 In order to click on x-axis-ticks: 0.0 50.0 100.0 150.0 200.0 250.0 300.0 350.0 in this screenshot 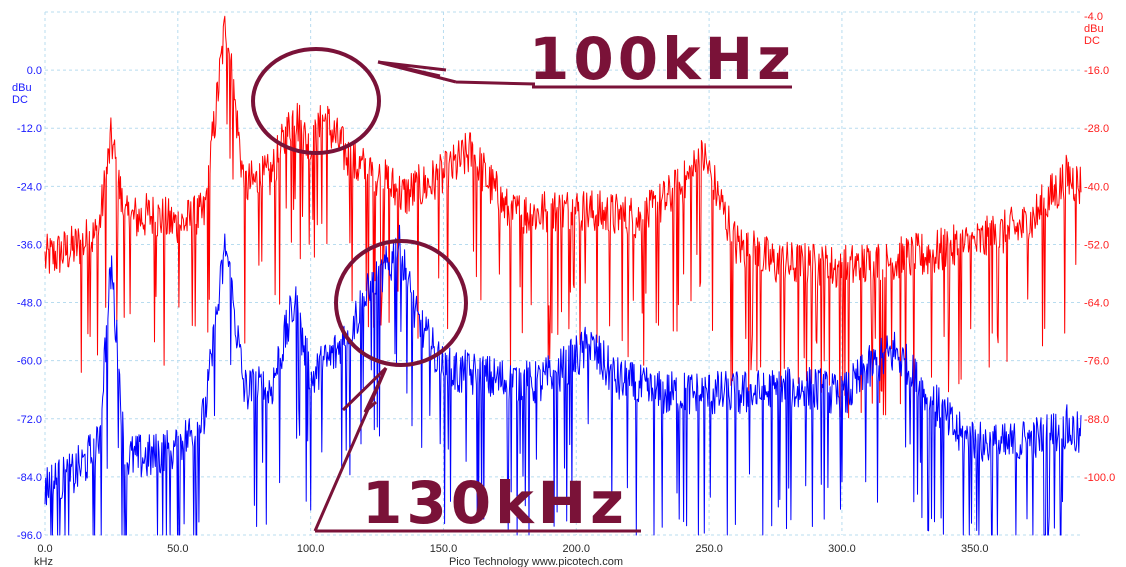, I will do `click(512, 549)`.